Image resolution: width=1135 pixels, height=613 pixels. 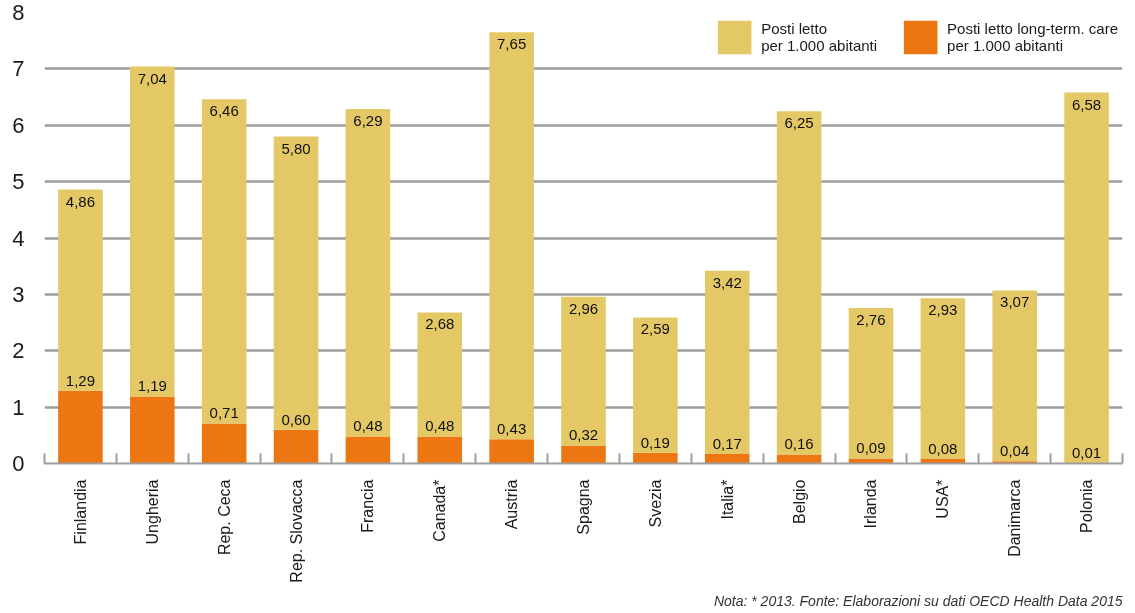 I want to click on x-tick-label: Rep. Slovacca, so click(x=296, y=531).